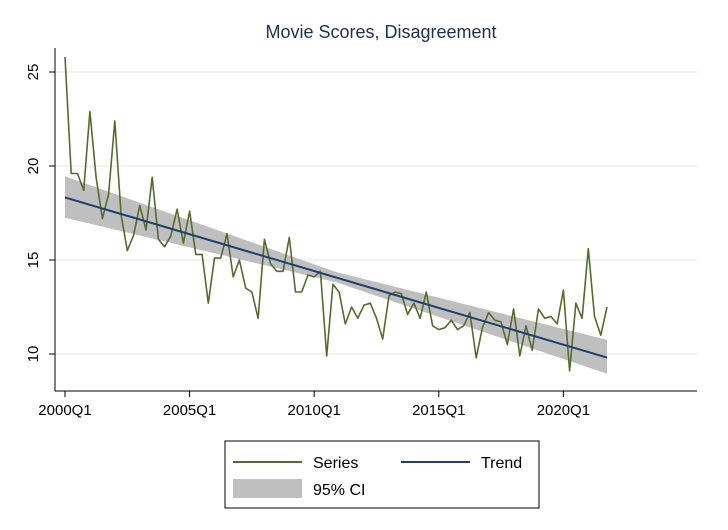 The height and width of the screenshot is (530, 728). I want to click on legend: Series Trend 95% CI, so click(382, 474).